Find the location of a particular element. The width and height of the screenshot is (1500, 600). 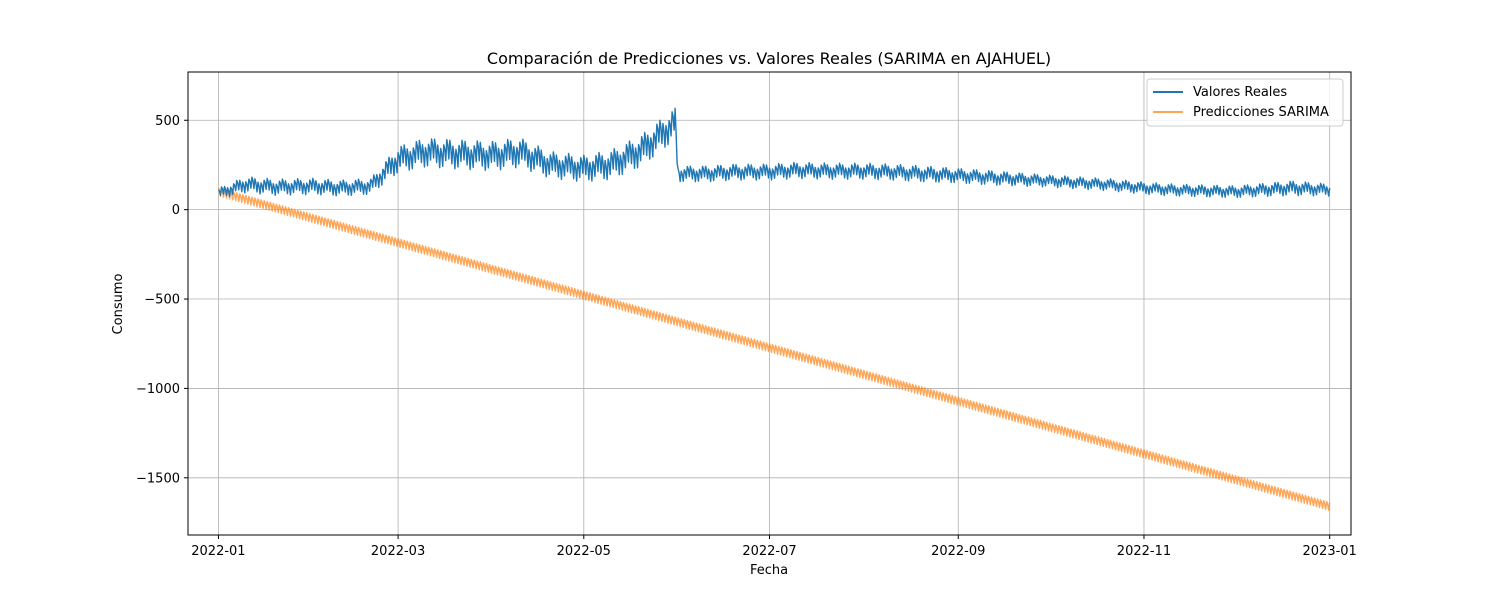

legend-label-real: Valores Reales is located at coordinates (1240, 92).